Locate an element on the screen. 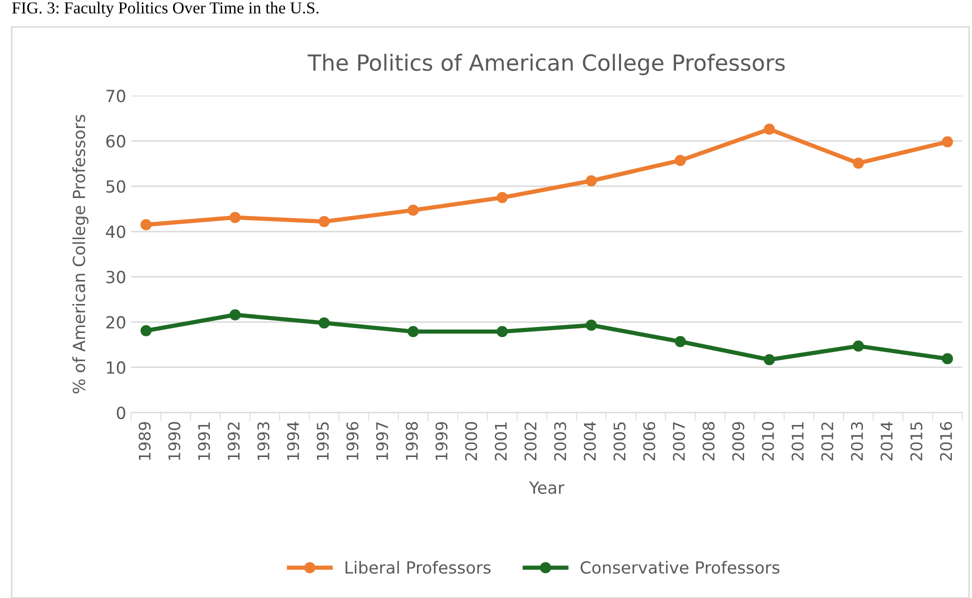  x-tick-label: 1994 is located at coordinates (293, 441).